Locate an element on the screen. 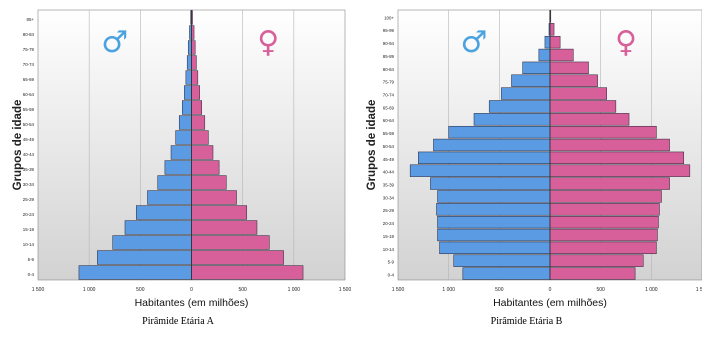  pyramid-a-y-tick-label: 20-24 is located at coordinates (29, 214).